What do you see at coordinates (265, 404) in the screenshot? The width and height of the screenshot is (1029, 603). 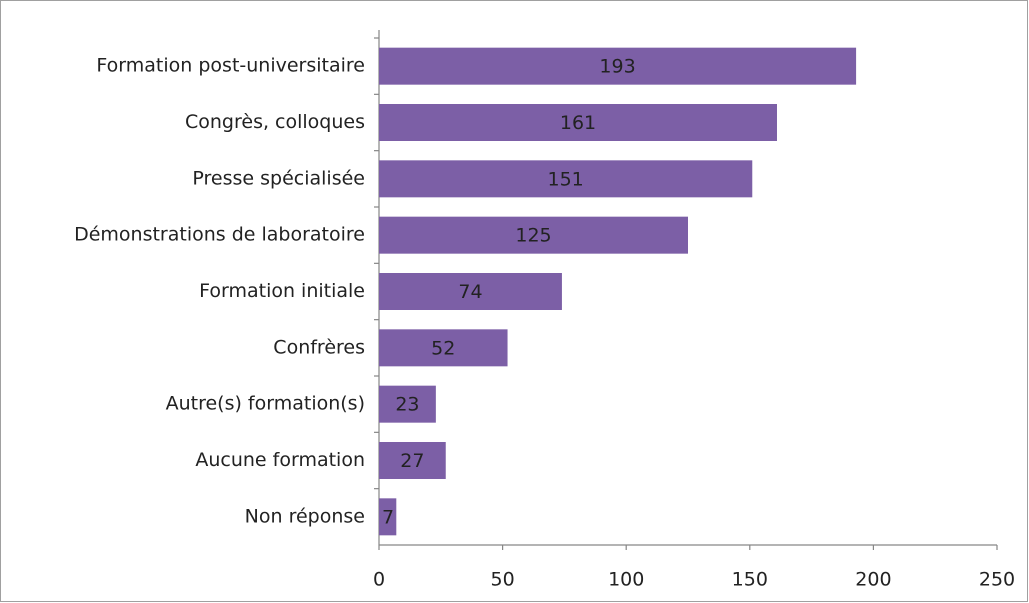 I see `y-tick-label: Autre(s) formation(s)` at bounding box center [265, 404].